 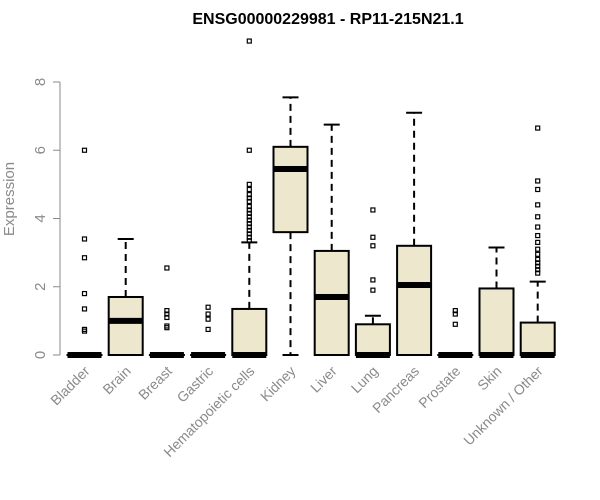 I want to click on box-pancreas, so click(x=414, y=233).